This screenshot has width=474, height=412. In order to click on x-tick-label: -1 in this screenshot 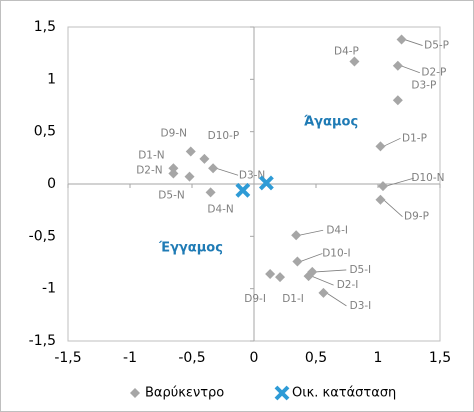, I will do `click(130, 358)`.